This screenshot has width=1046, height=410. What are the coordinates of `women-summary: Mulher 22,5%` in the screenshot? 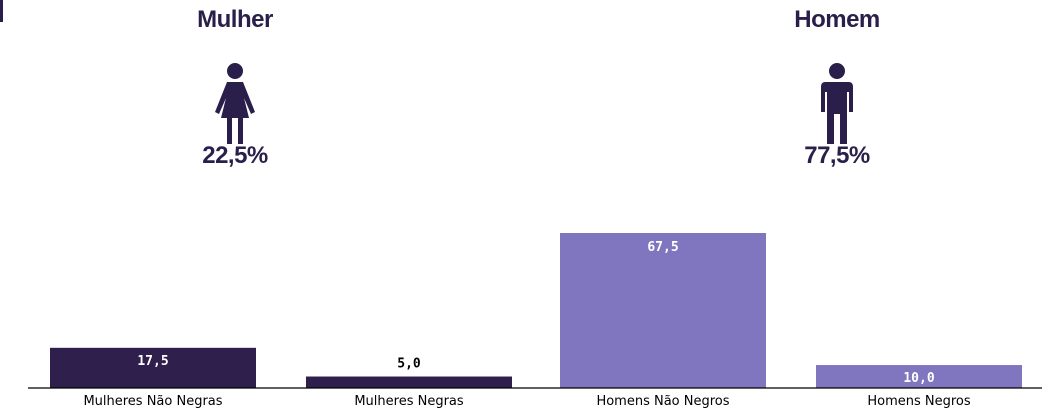 It's located at (235, 88).